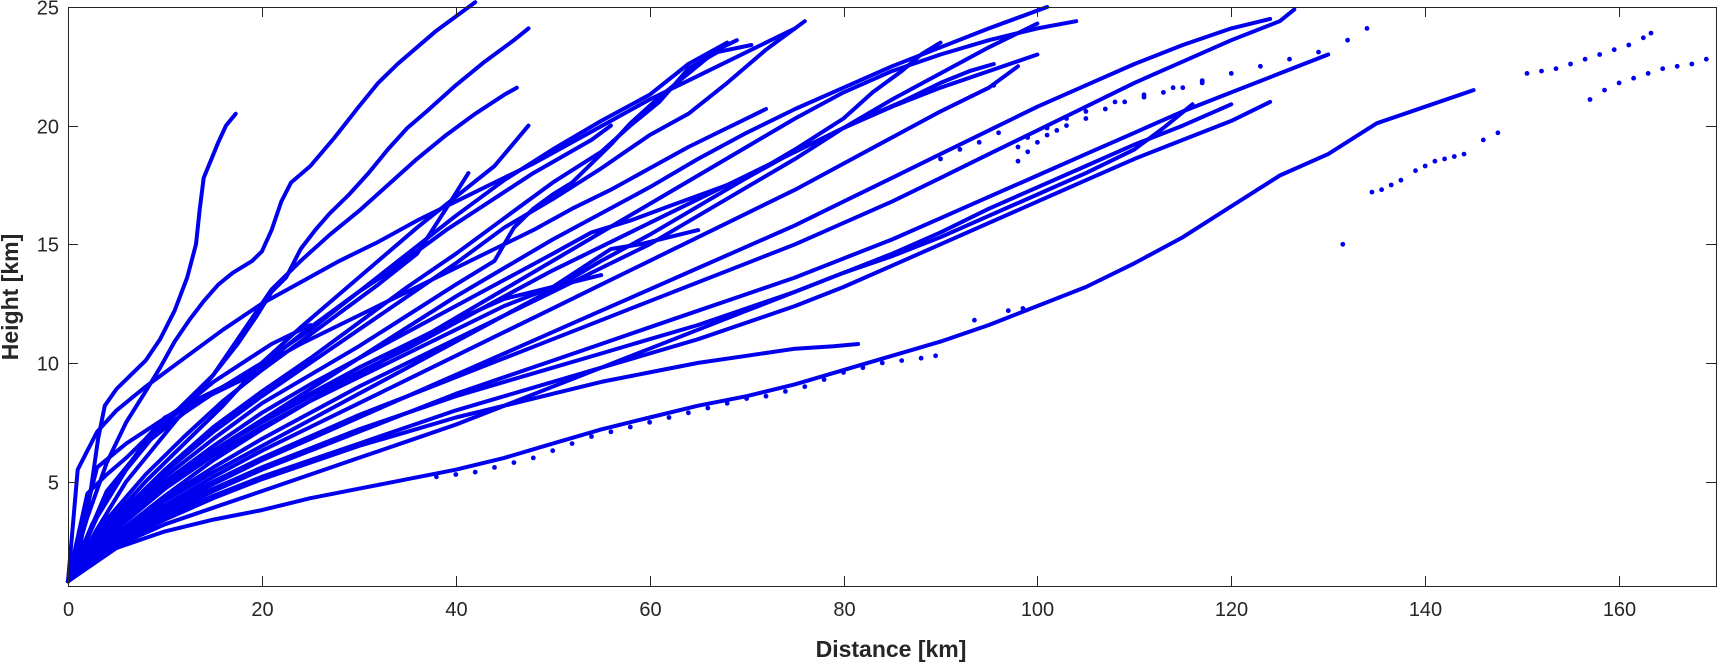 The width and height of the screenshot is (1717, 664). What do you see at coordinates (48, 246) in the screenshot?
I see `y-tick-label-15: 15` at bounding box center [48, 246].